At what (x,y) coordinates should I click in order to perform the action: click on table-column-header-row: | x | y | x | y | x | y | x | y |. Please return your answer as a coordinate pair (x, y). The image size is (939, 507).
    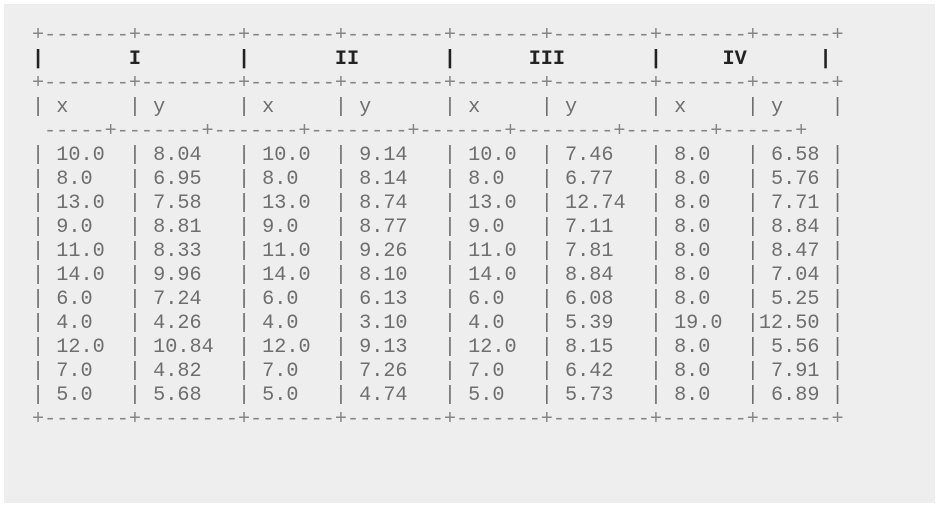
    Looking at the image, I should click on (438, 107).